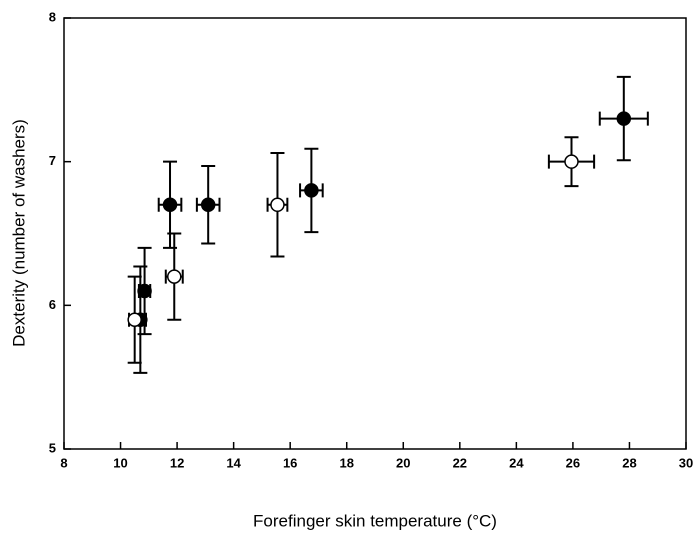 The width and height of the screenshot is (696, 546). Describe the element at coordinates (18, 233) in the screenshot. I see `y-axis-label: Dexterity (number of washers)` at that location.